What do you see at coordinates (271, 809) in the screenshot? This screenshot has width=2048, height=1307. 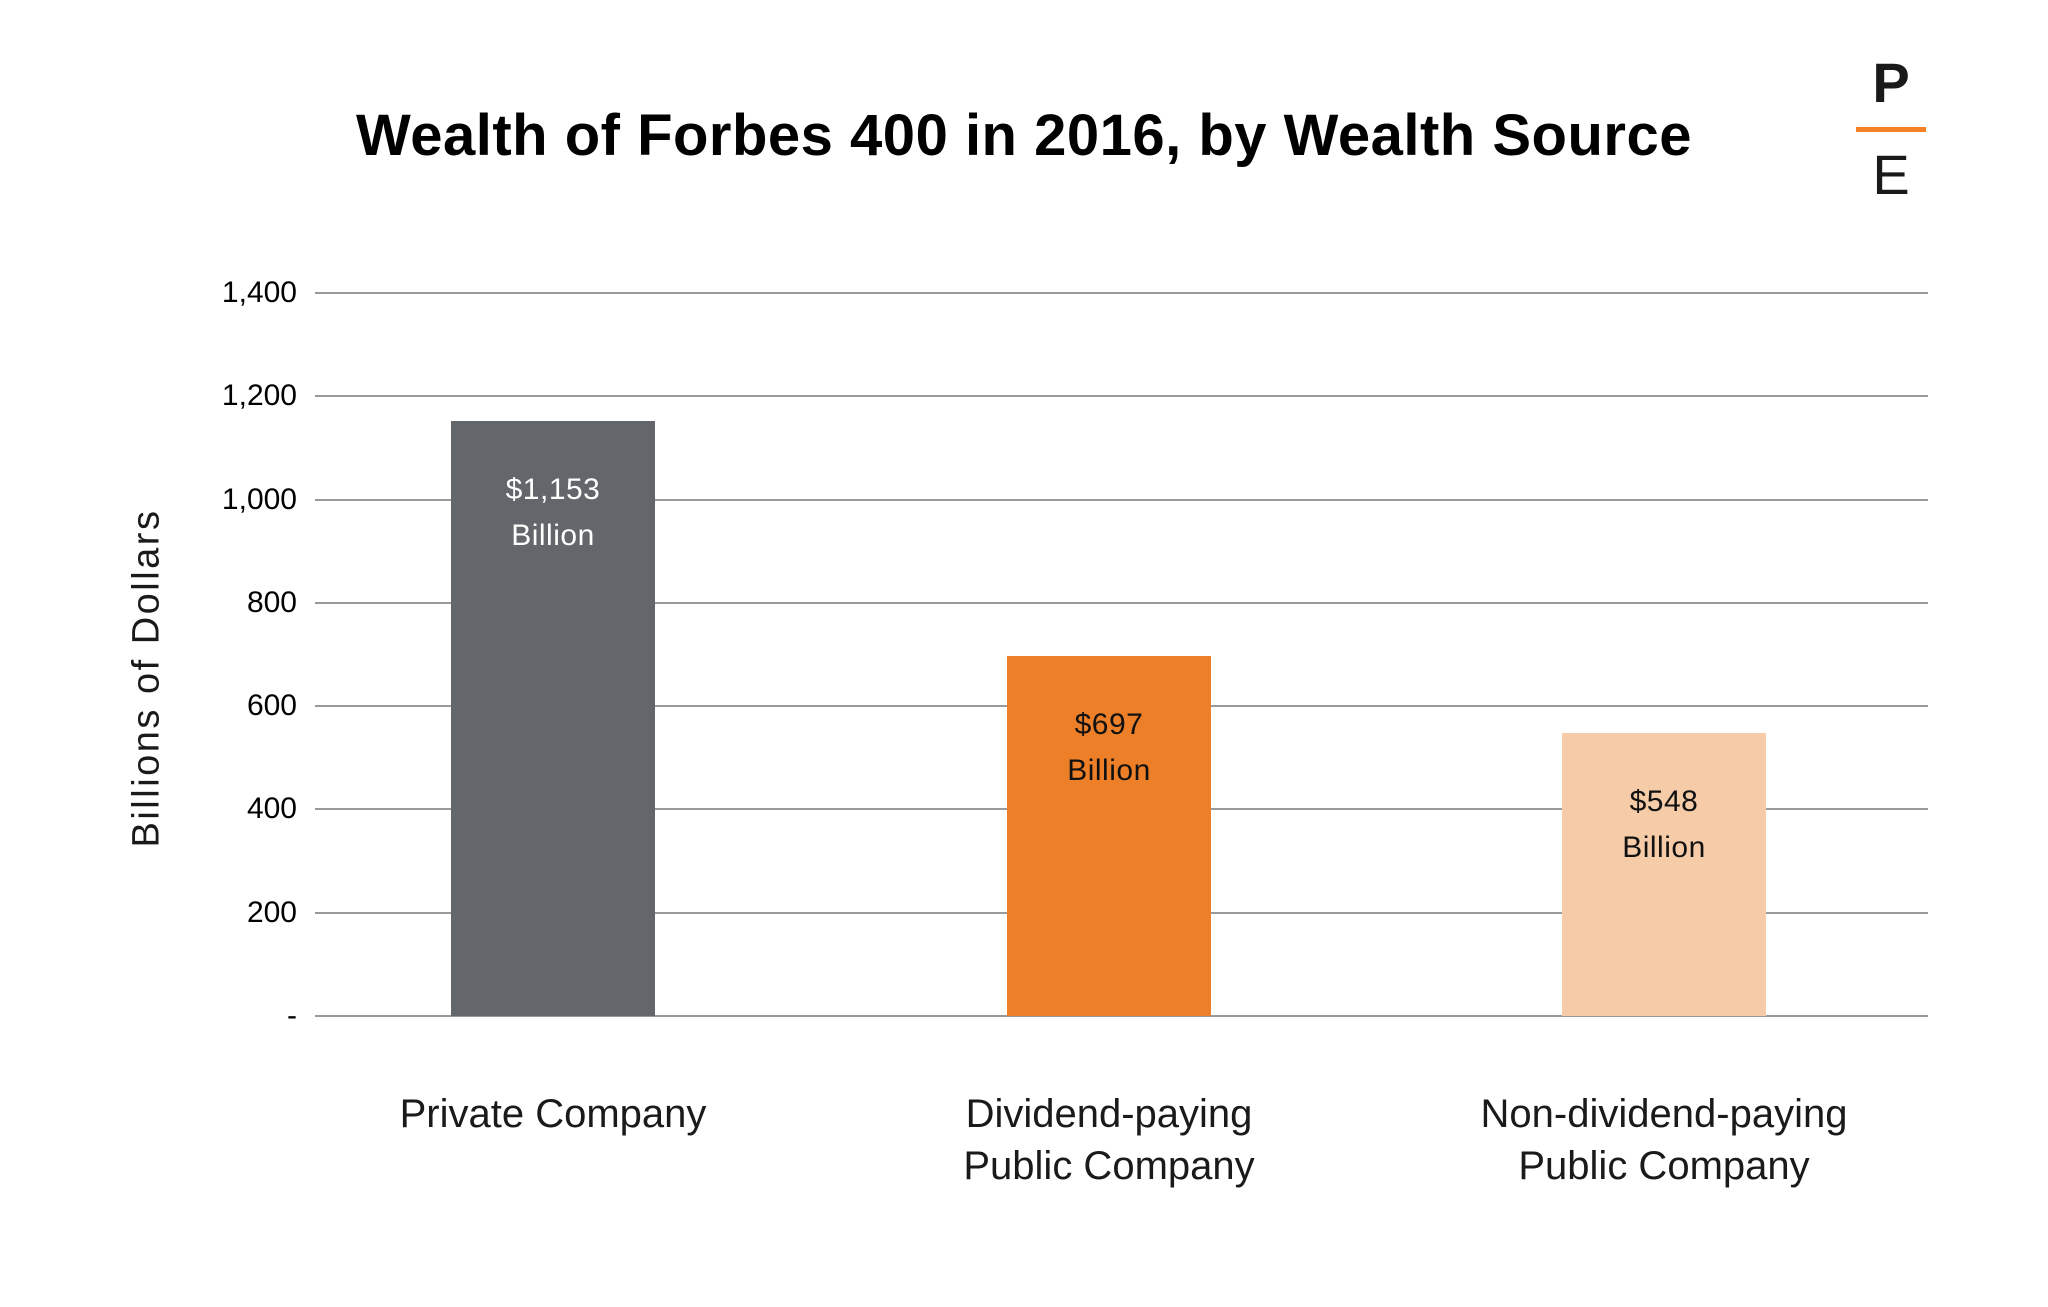 I see `y-tick-label: 400` at bounding box center [271, 809].